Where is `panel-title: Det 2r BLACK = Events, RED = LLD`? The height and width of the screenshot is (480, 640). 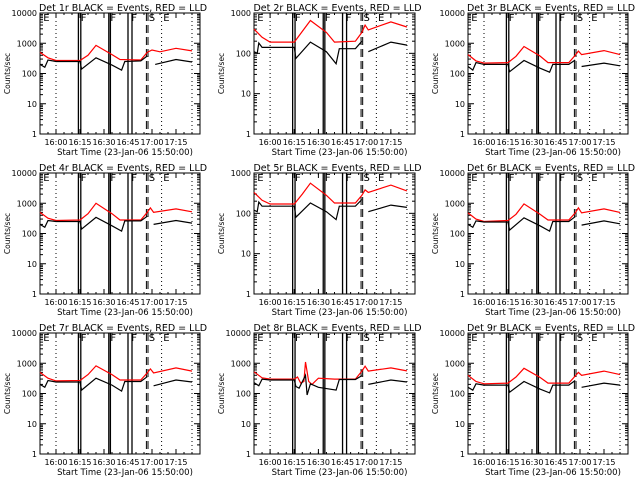
panel-title: Det 2r BLACK = Events, RED = LLD is located at coordinates (337, 8).